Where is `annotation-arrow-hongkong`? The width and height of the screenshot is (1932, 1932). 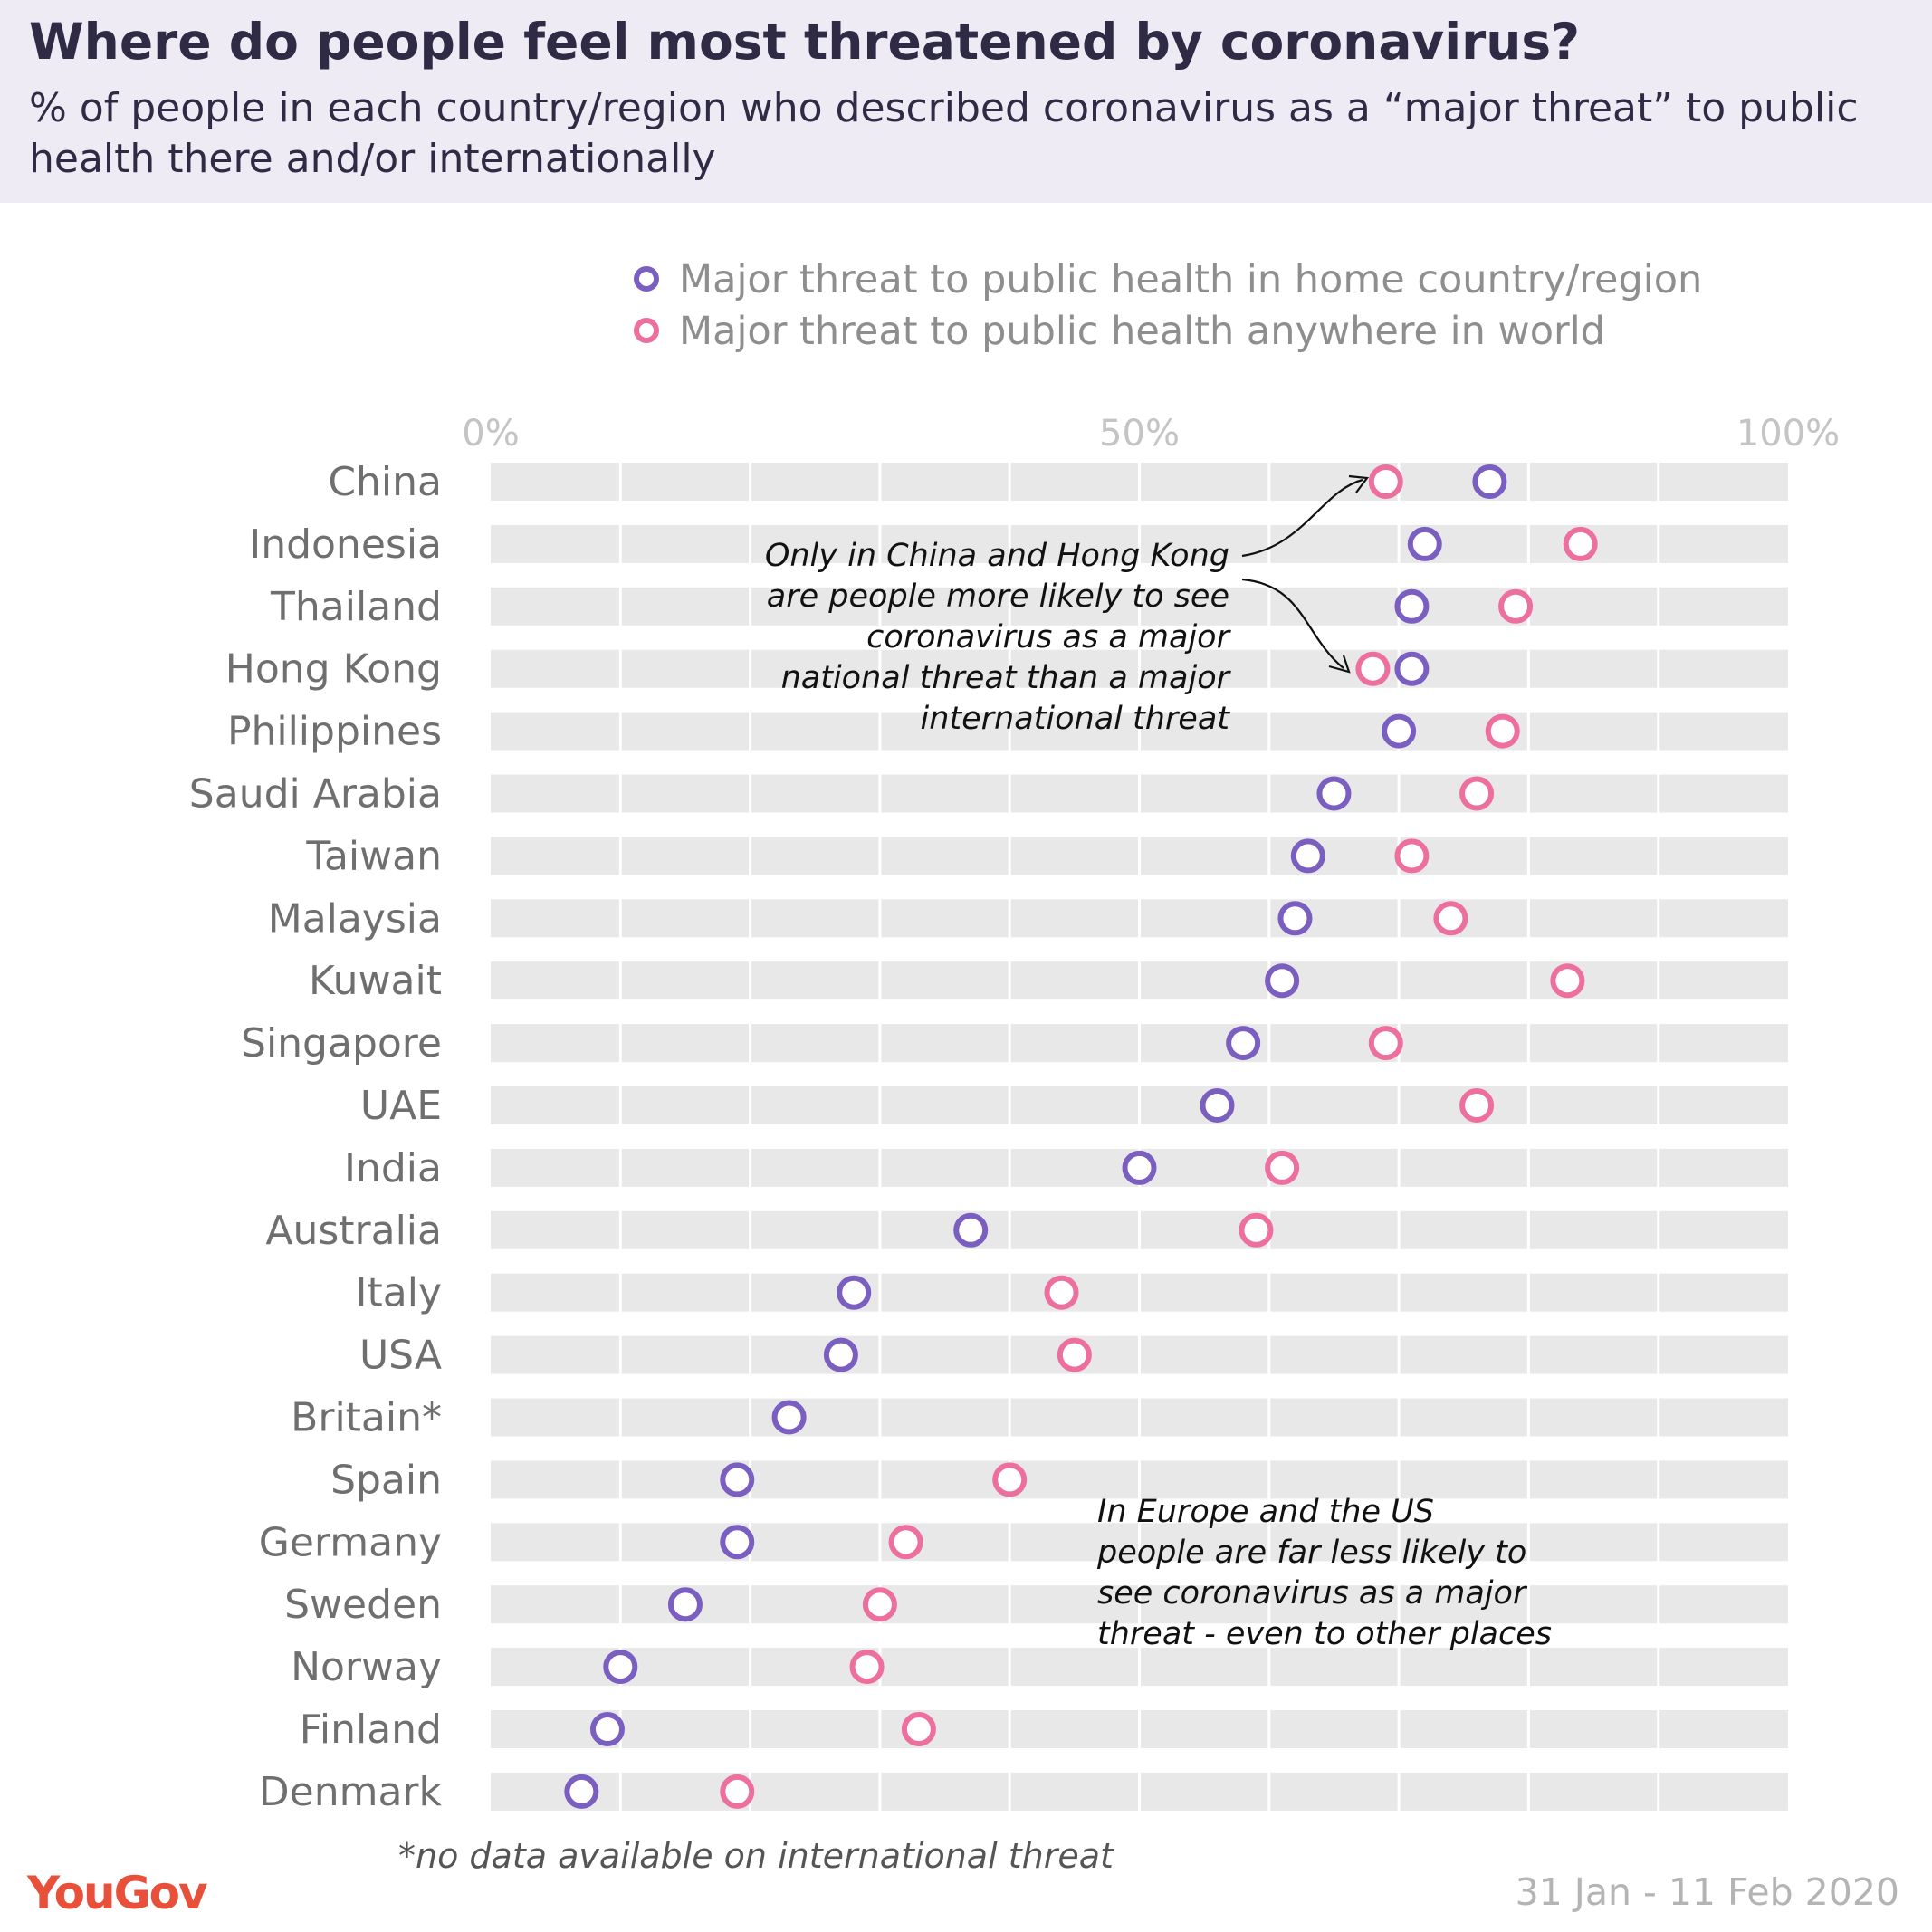 annotation-arrow-hongkong is located at coordinates (1292, 623).